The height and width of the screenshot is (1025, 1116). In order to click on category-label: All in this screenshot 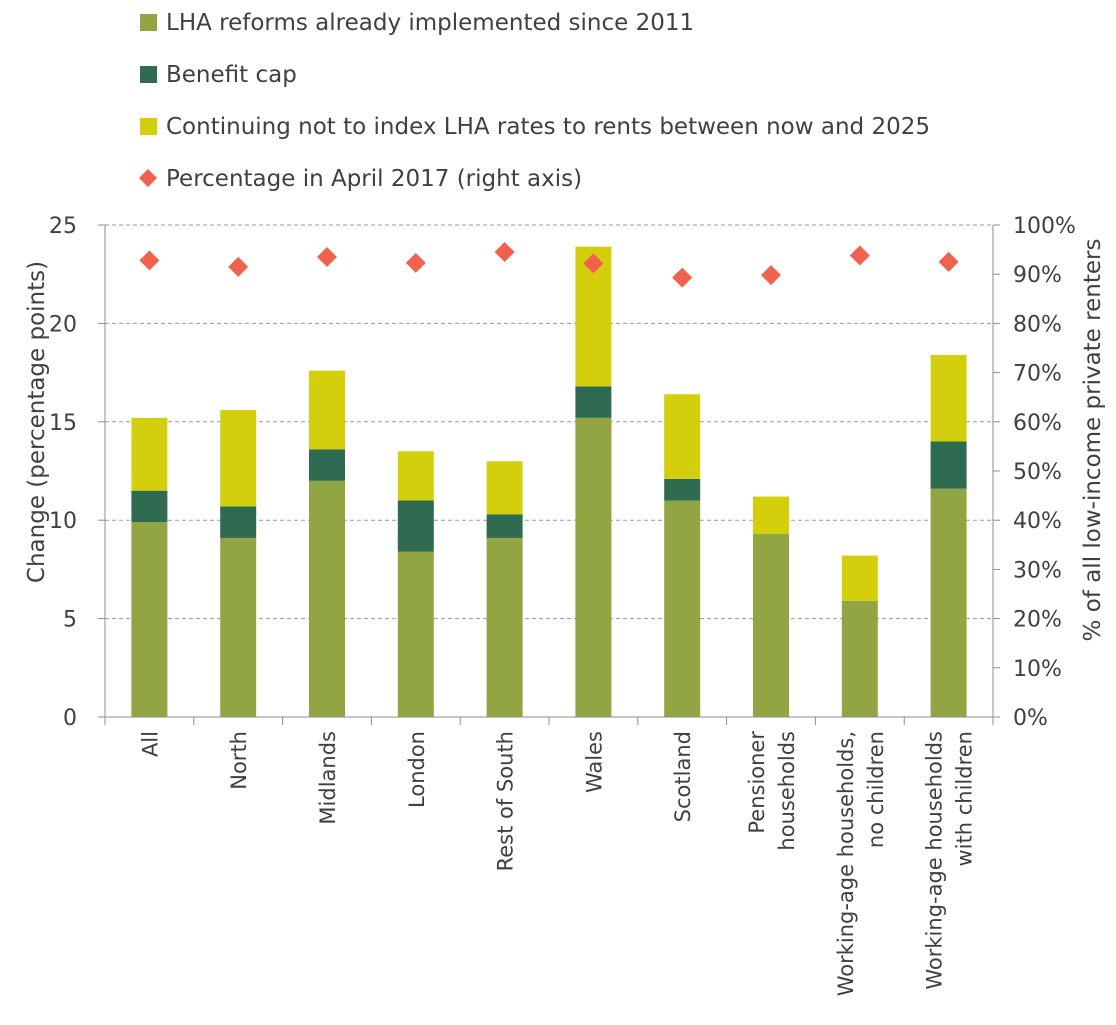, I will do `click(150, 744)`.